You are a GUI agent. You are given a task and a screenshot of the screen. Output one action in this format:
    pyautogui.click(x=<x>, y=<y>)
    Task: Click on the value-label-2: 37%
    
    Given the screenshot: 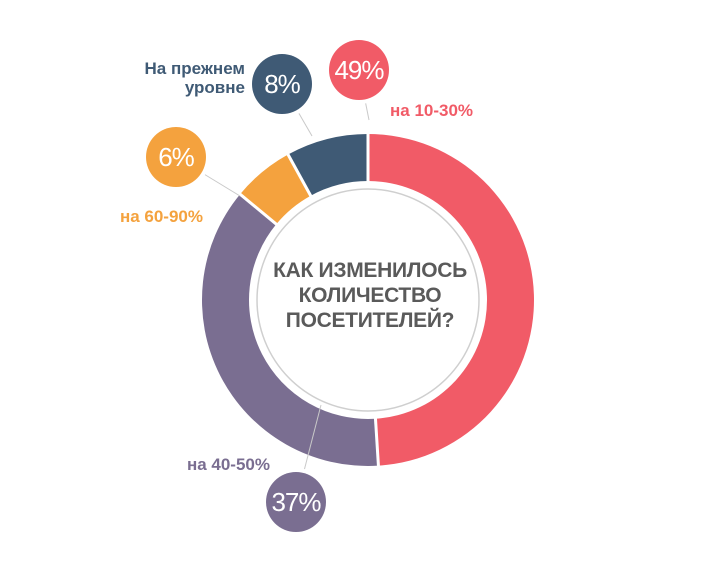 What is the action you would take?
    pyautogui.click(x=296, y=502)
    